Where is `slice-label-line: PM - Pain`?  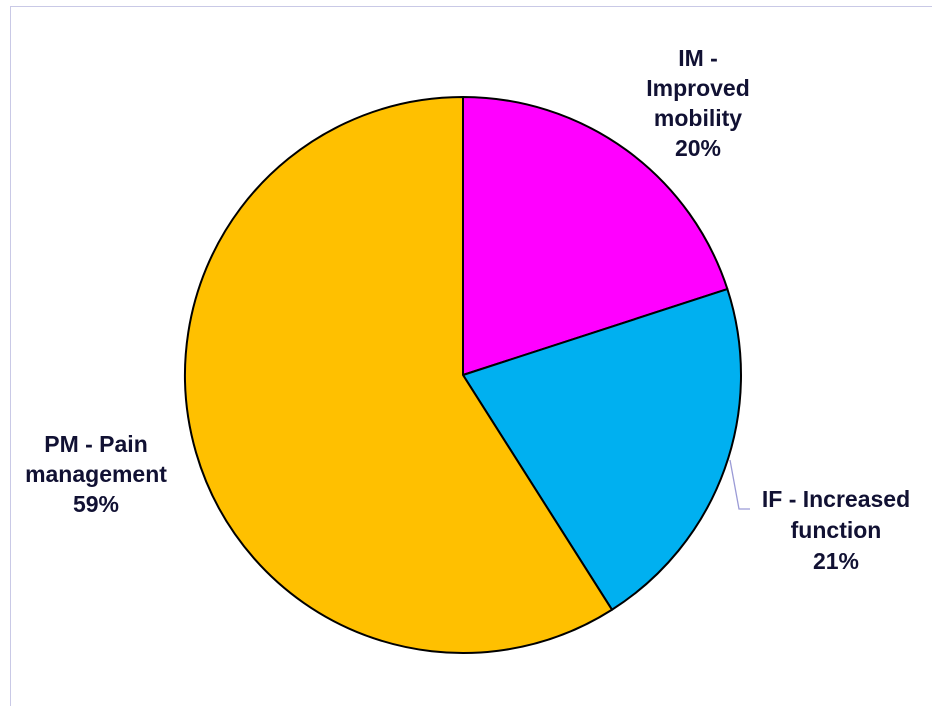 slice-label-line: PM - Pain is located at coordinates (96, 444).